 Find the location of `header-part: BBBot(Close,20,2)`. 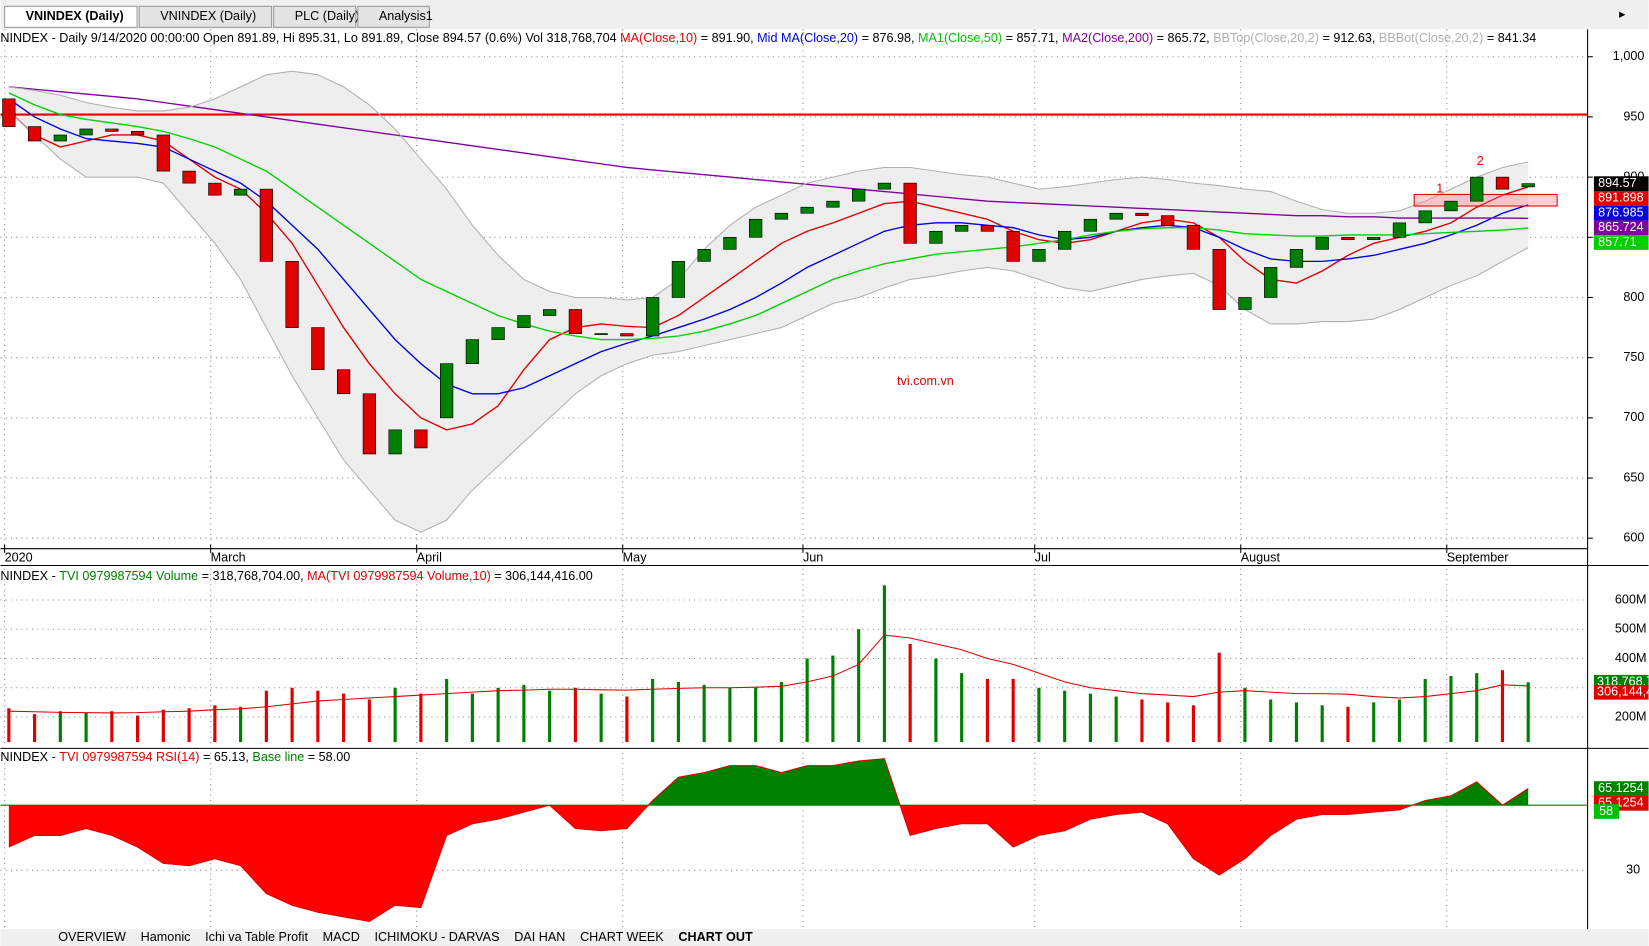

header-part: BBBot(Close,20,2) is located at coordinates (1431, 38).